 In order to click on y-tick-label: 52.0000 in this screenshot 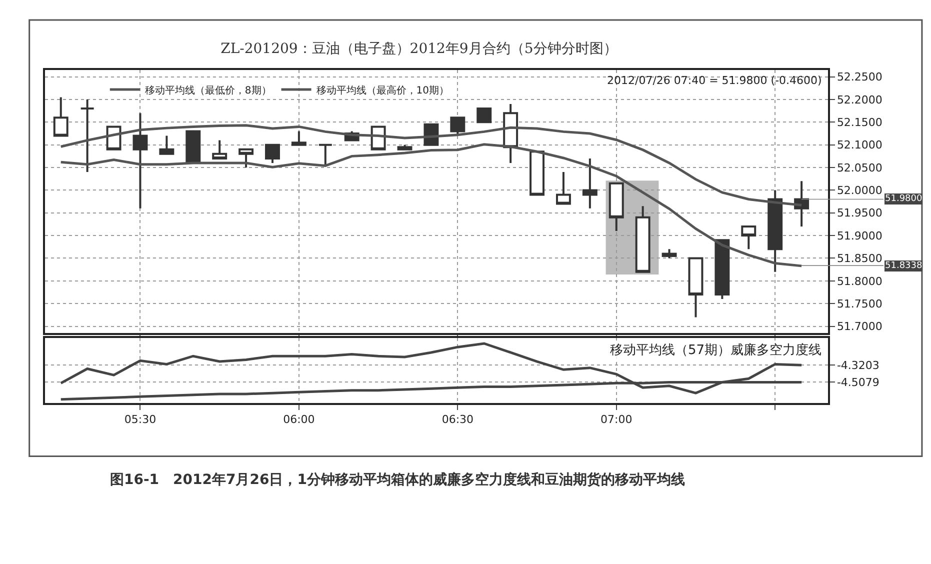, I will do `click(859, 191)`.